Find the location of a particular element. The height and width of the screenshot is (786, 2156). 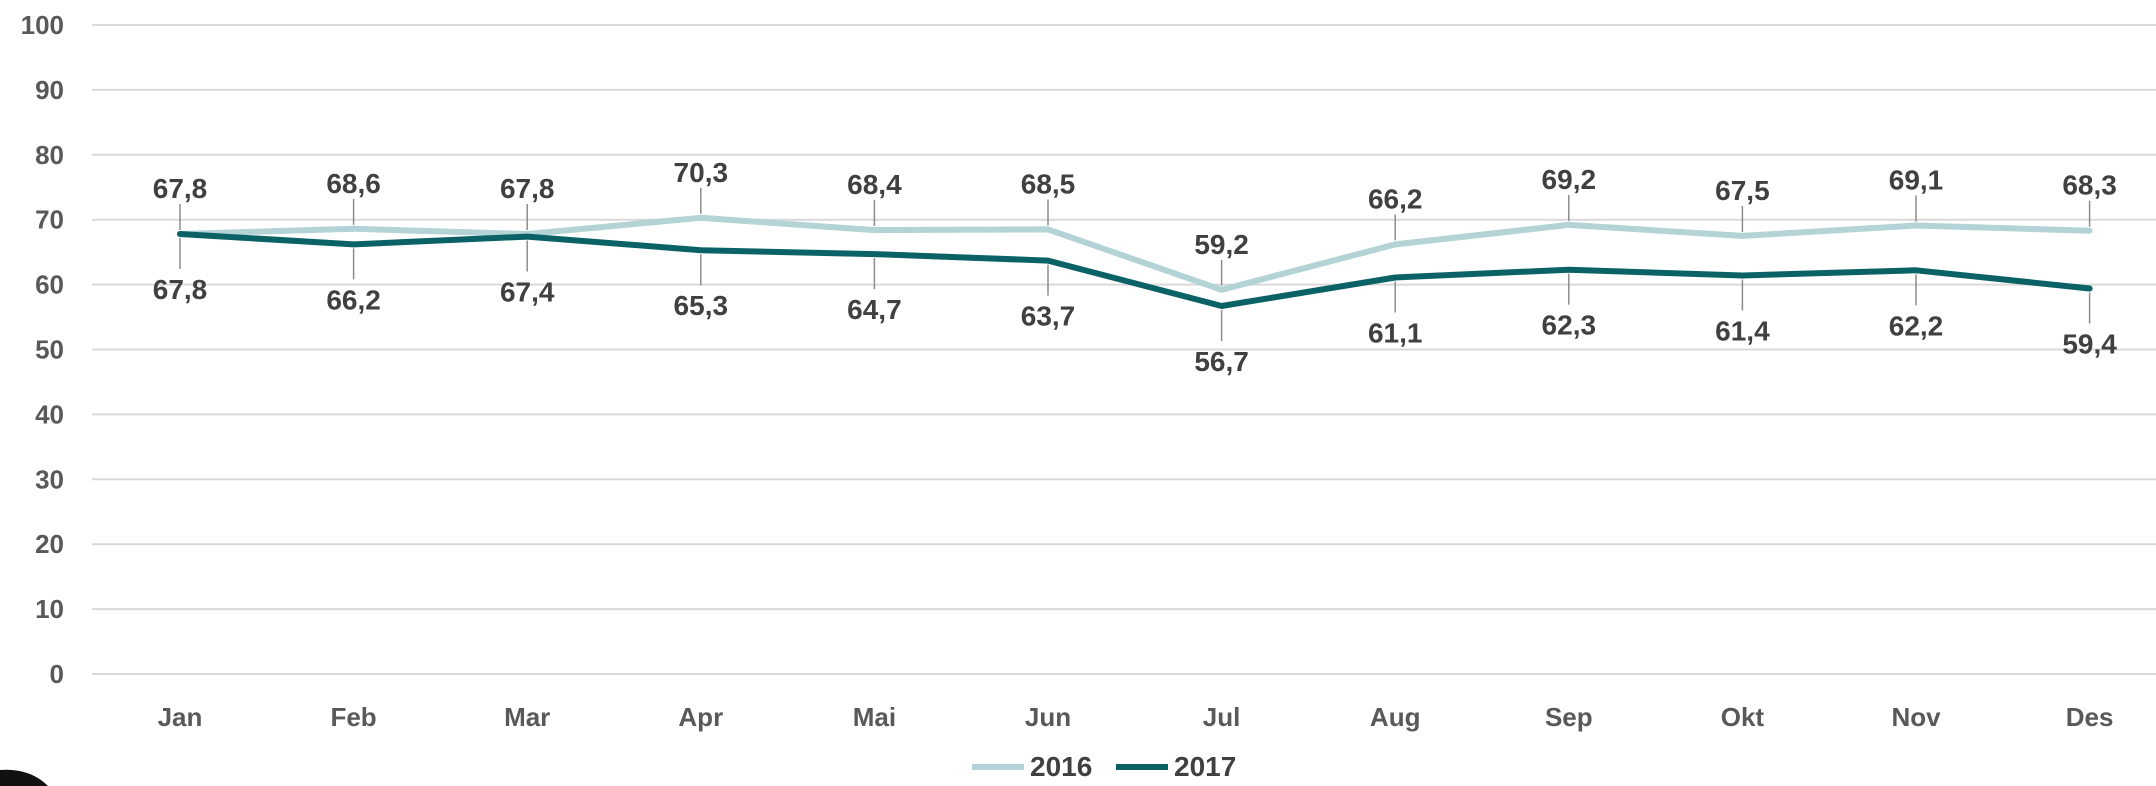

series-lines is located at coordinates (1135, 261).